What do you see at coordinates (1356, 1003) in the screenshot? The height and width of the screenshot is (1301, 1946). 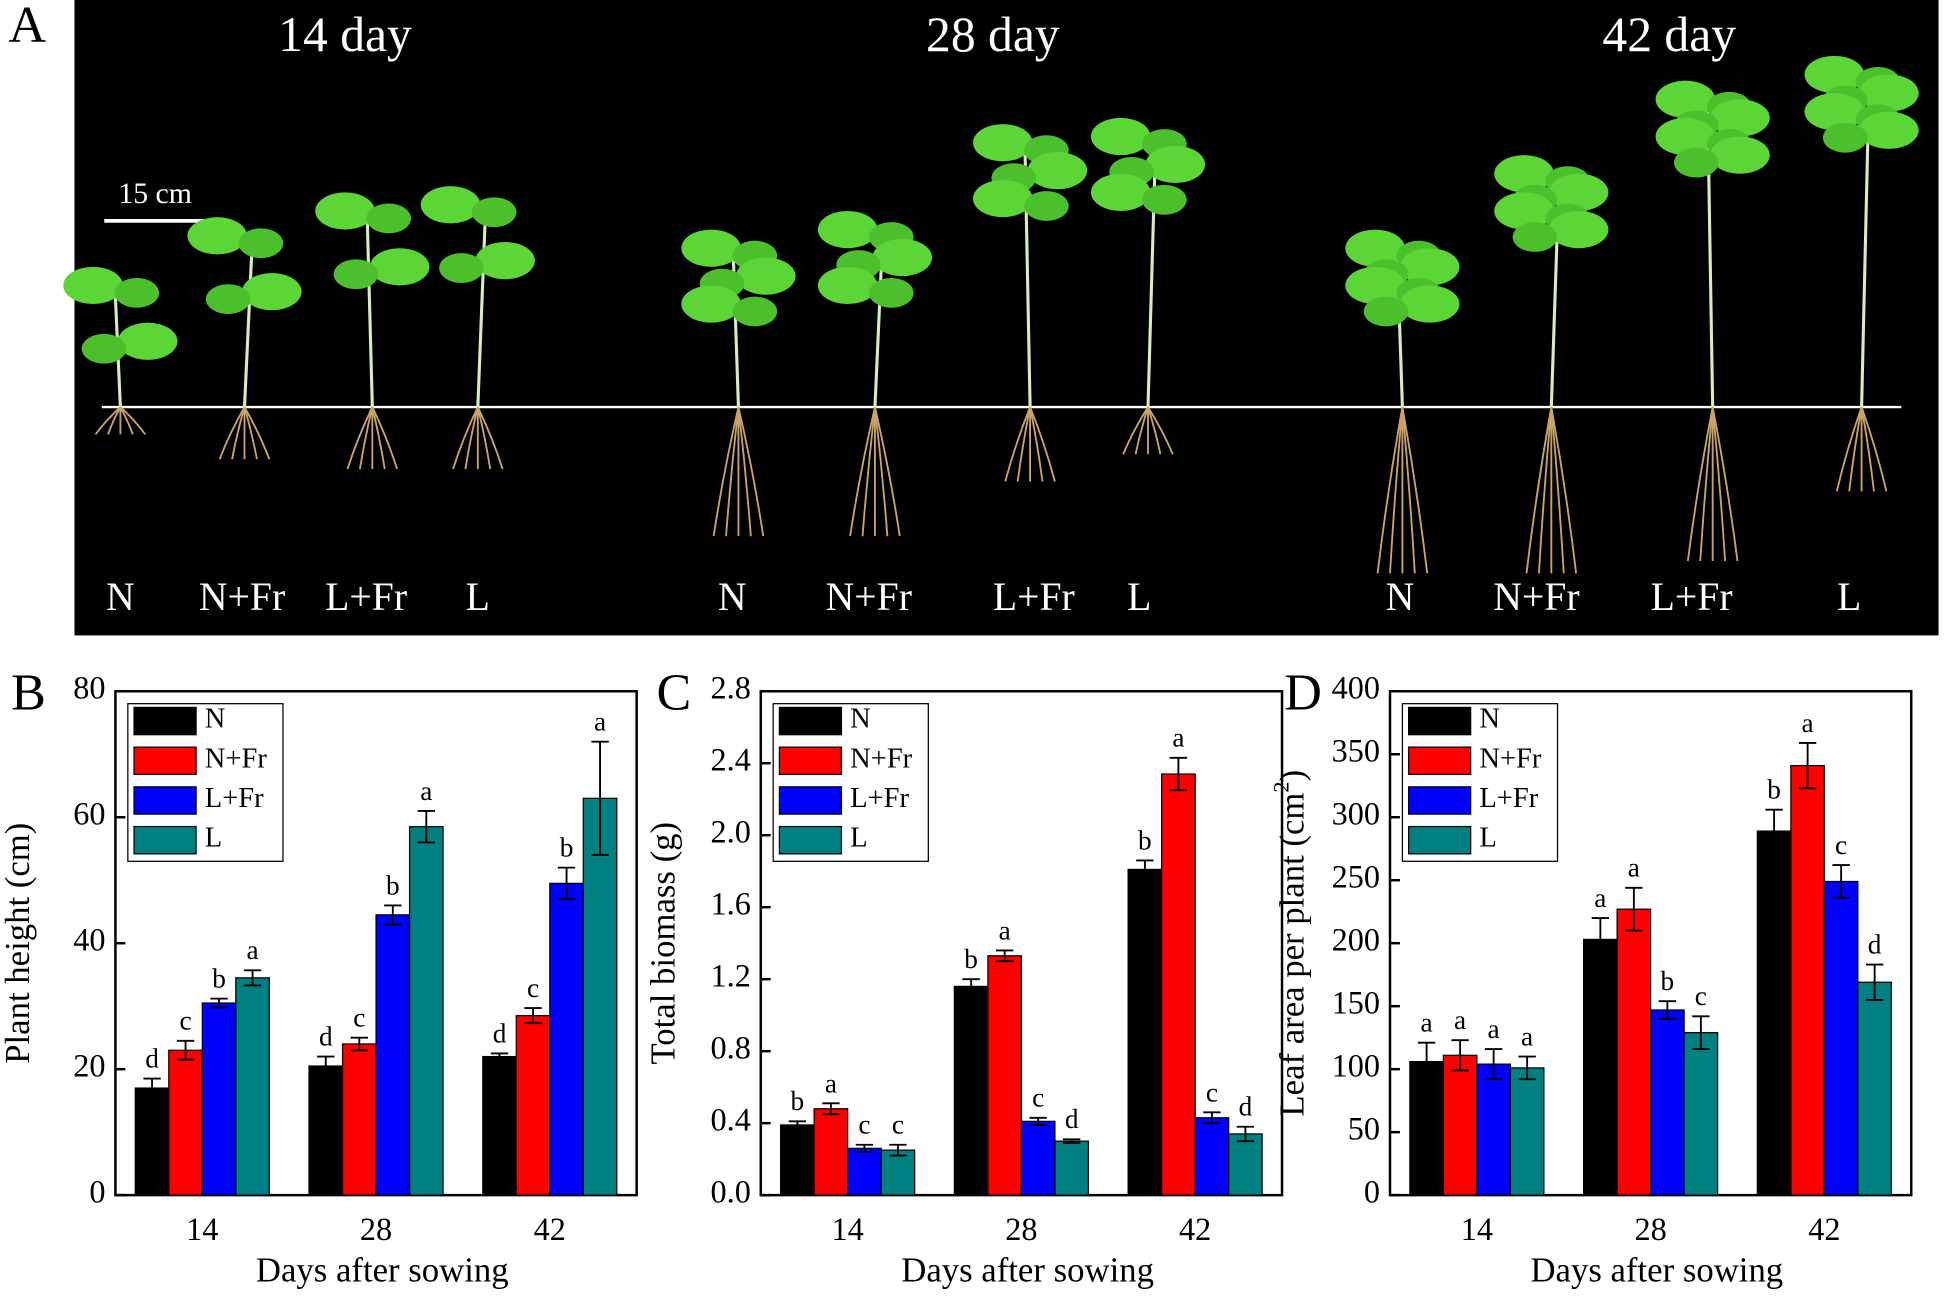 I see `y-tick-label: 150` at bounding box center [1356, 1003].